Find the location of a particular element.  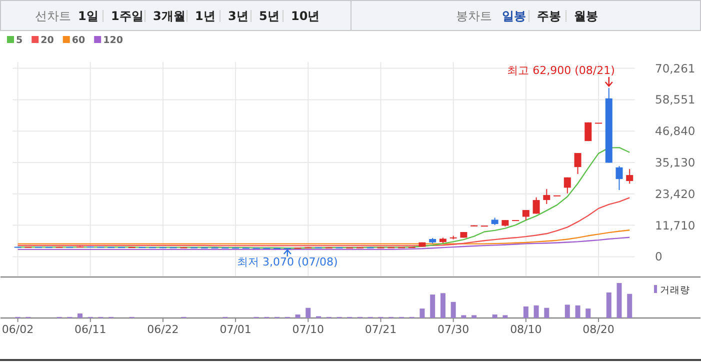

text: 5년 is located at coordinates (269, 16).